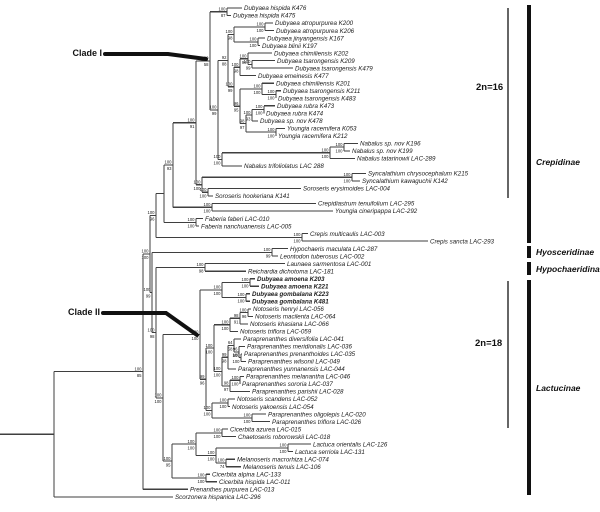 The width and height of the screenshot is (600, 512). I want to click on chromosome-2n18-label: 2n=18, so click(489, 343).